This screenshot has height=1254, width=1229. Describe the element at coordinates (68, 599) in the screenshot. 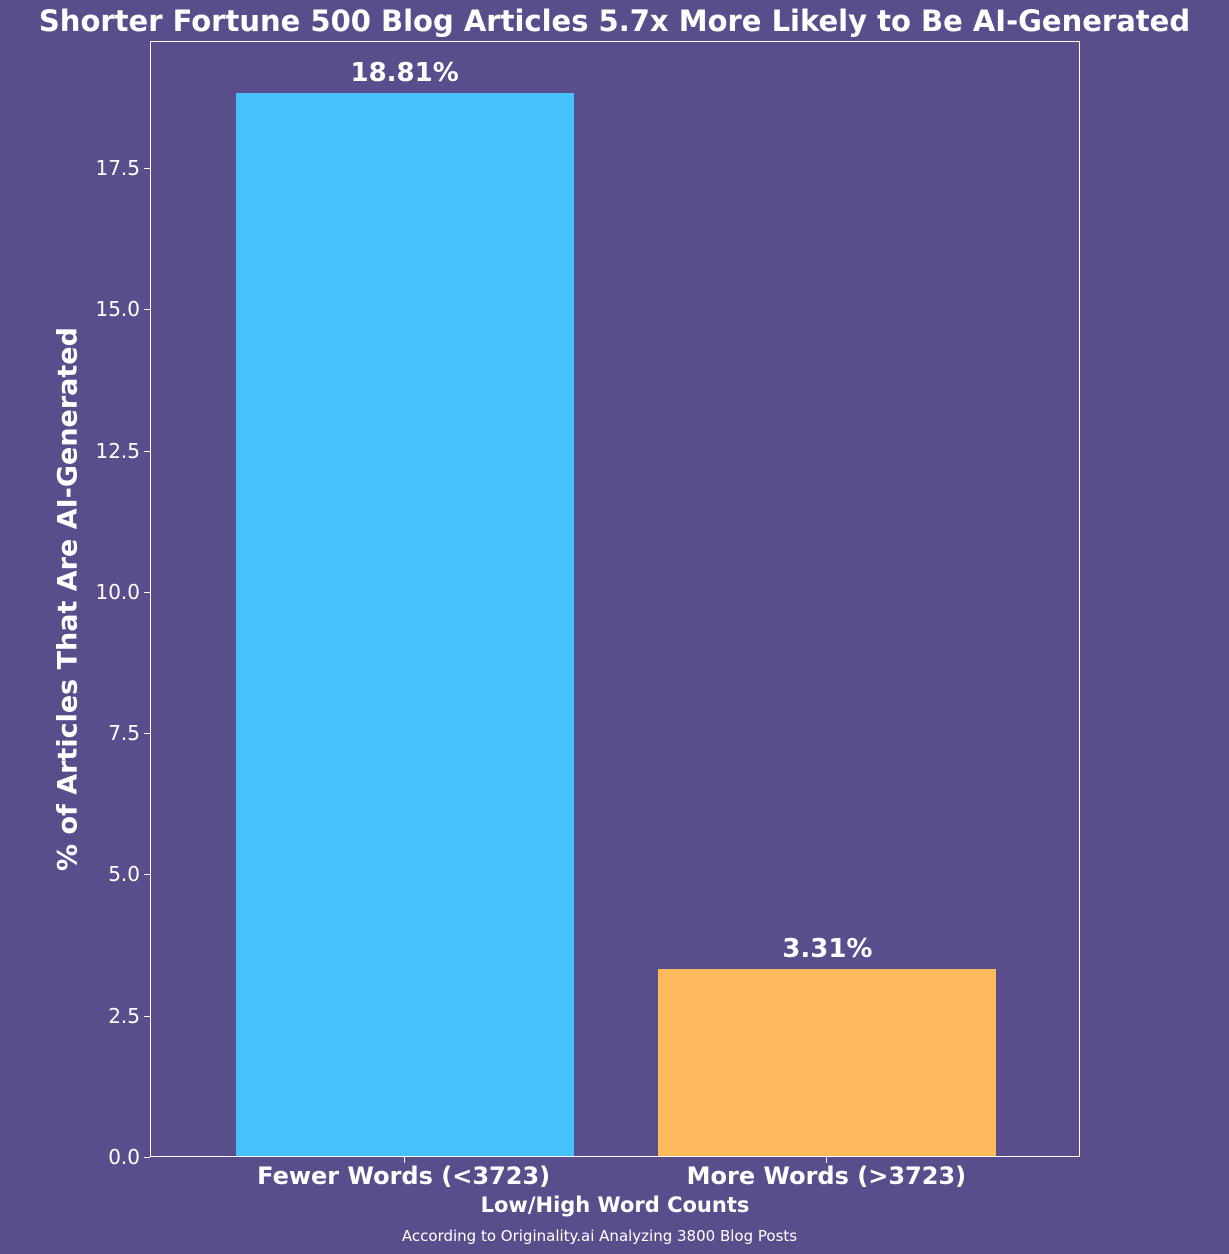

I see `y-axis-label: % of Articles That Are AI-Generated` at that location.